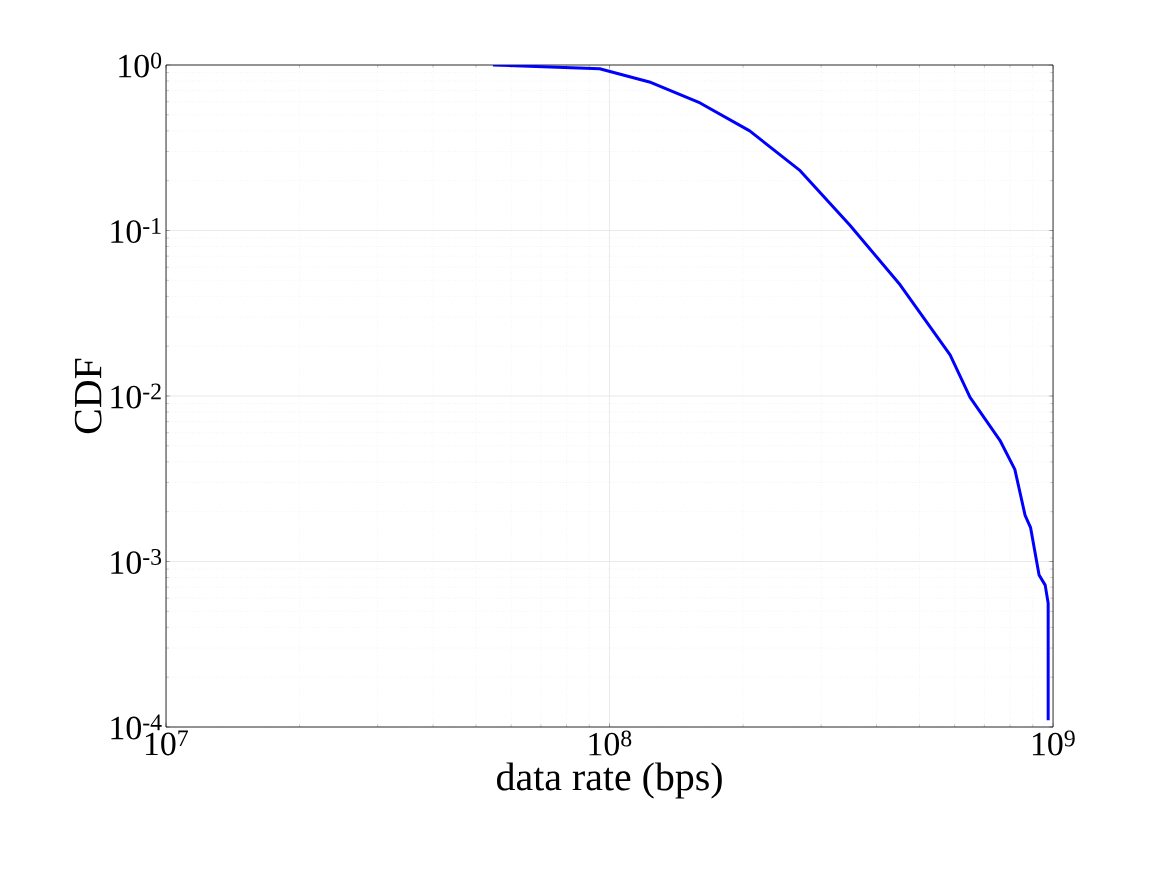 The height and width of the screenshot is (875, 1167). Describe the element at coordinates (609, 780) in the screenshot. I see `x-axis-title: data rate (bps)` at that location.